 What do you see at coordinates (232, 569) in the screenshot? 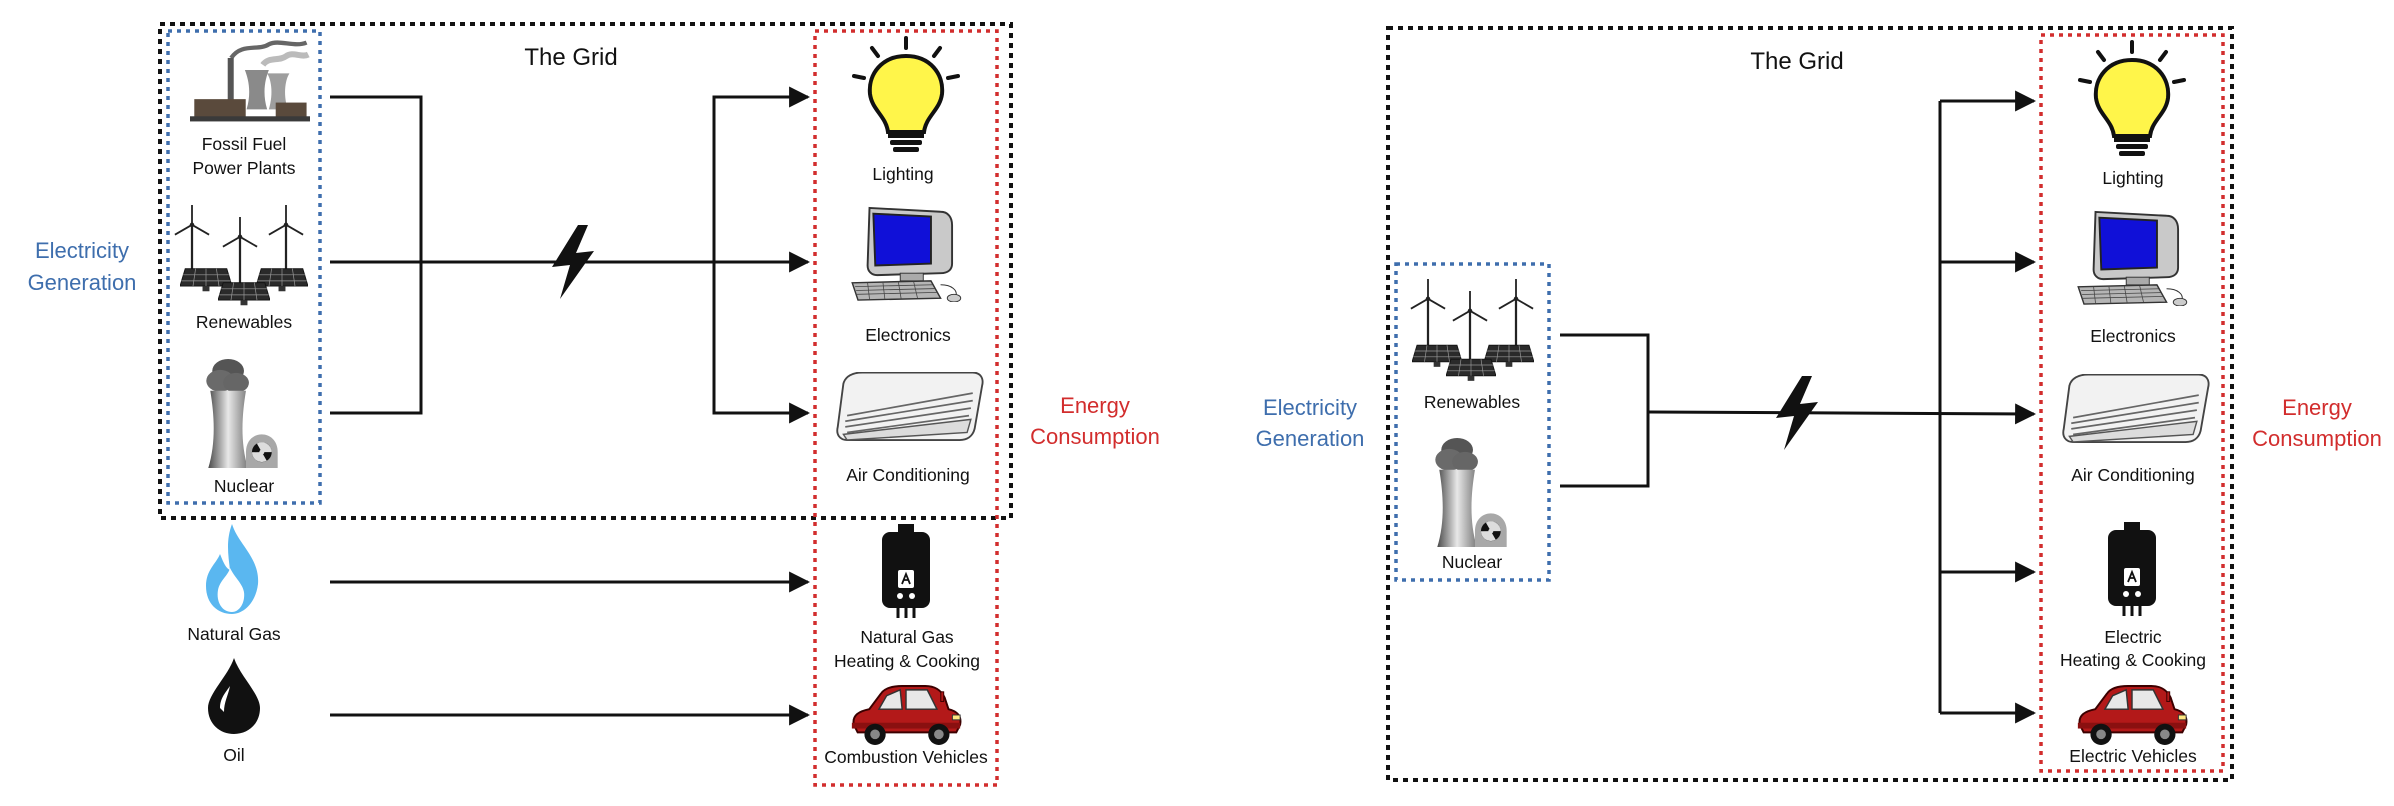
I see `flame-icon` at bounding box center [232, 569].